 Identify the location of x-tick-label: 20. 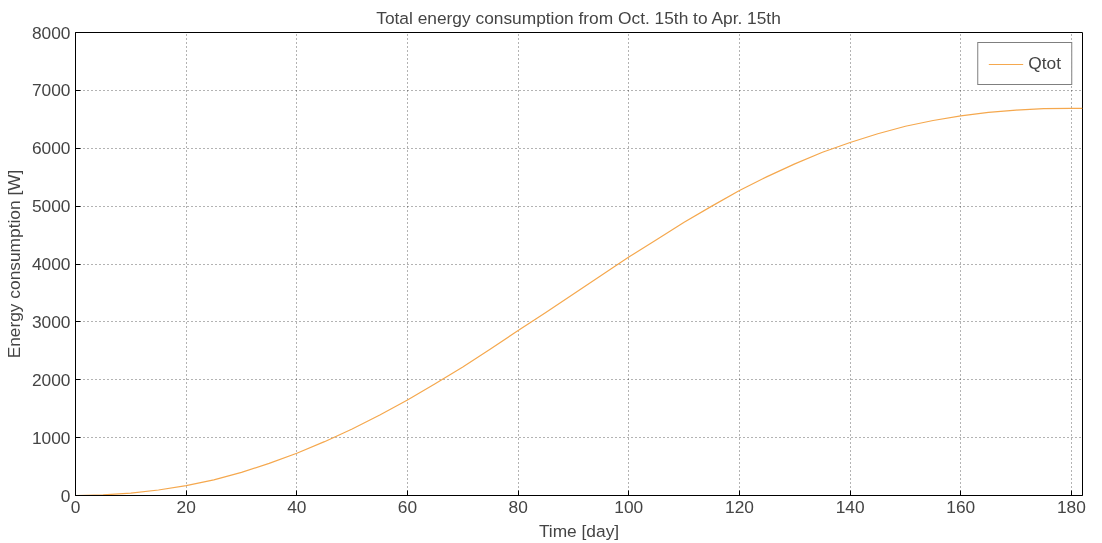
(186, 506).